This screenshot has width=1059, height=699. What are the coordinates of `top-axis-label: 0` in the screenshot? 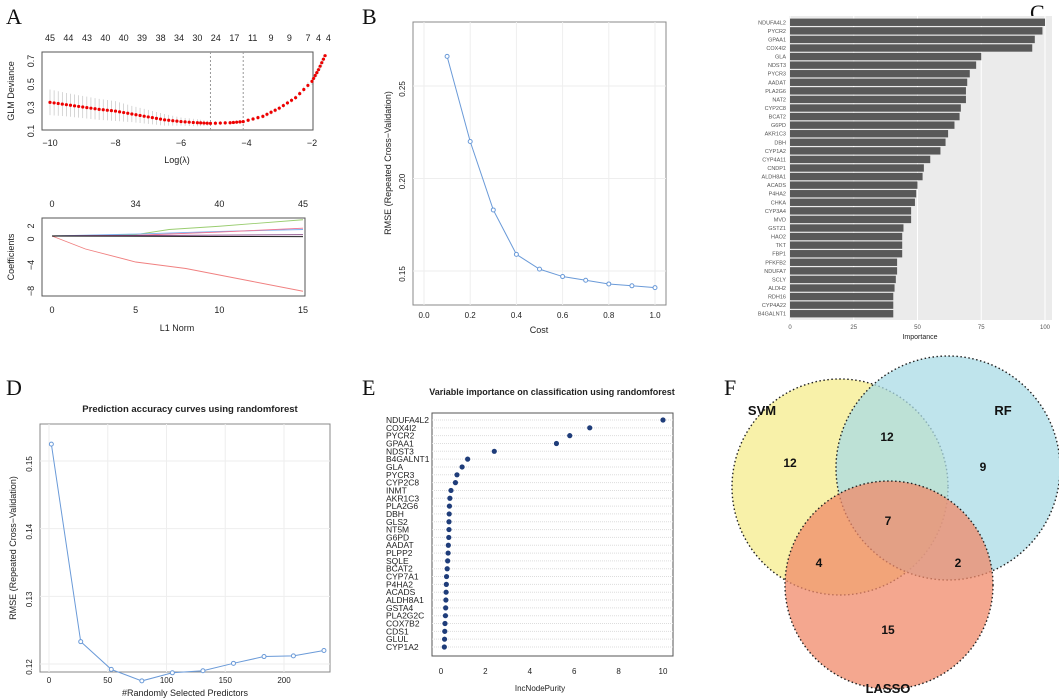 It's located at (51, 204).